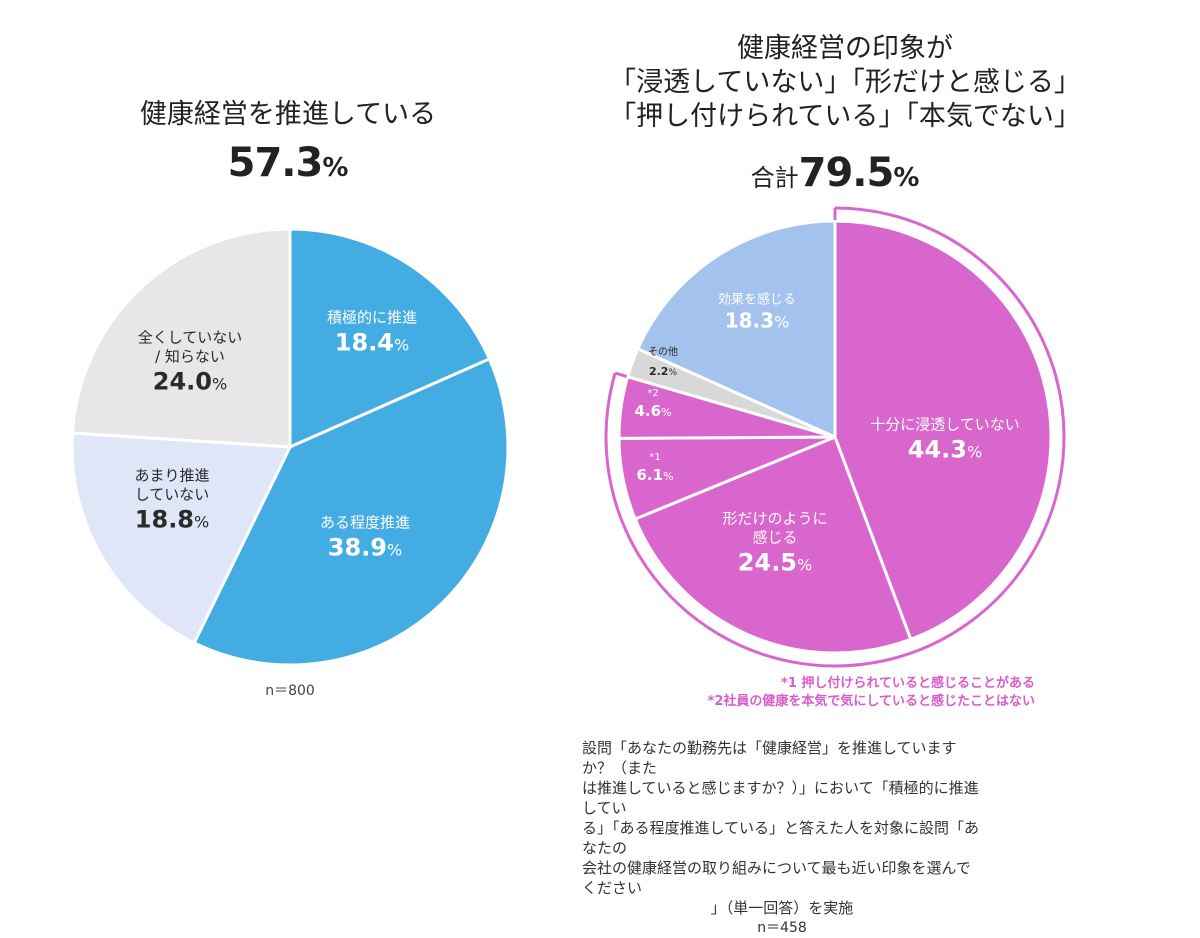 This screenshot has width=1200, height=938. Describe the element at coordinates (663, 352) in the screenshot. I see `label-name: その他` at that location.